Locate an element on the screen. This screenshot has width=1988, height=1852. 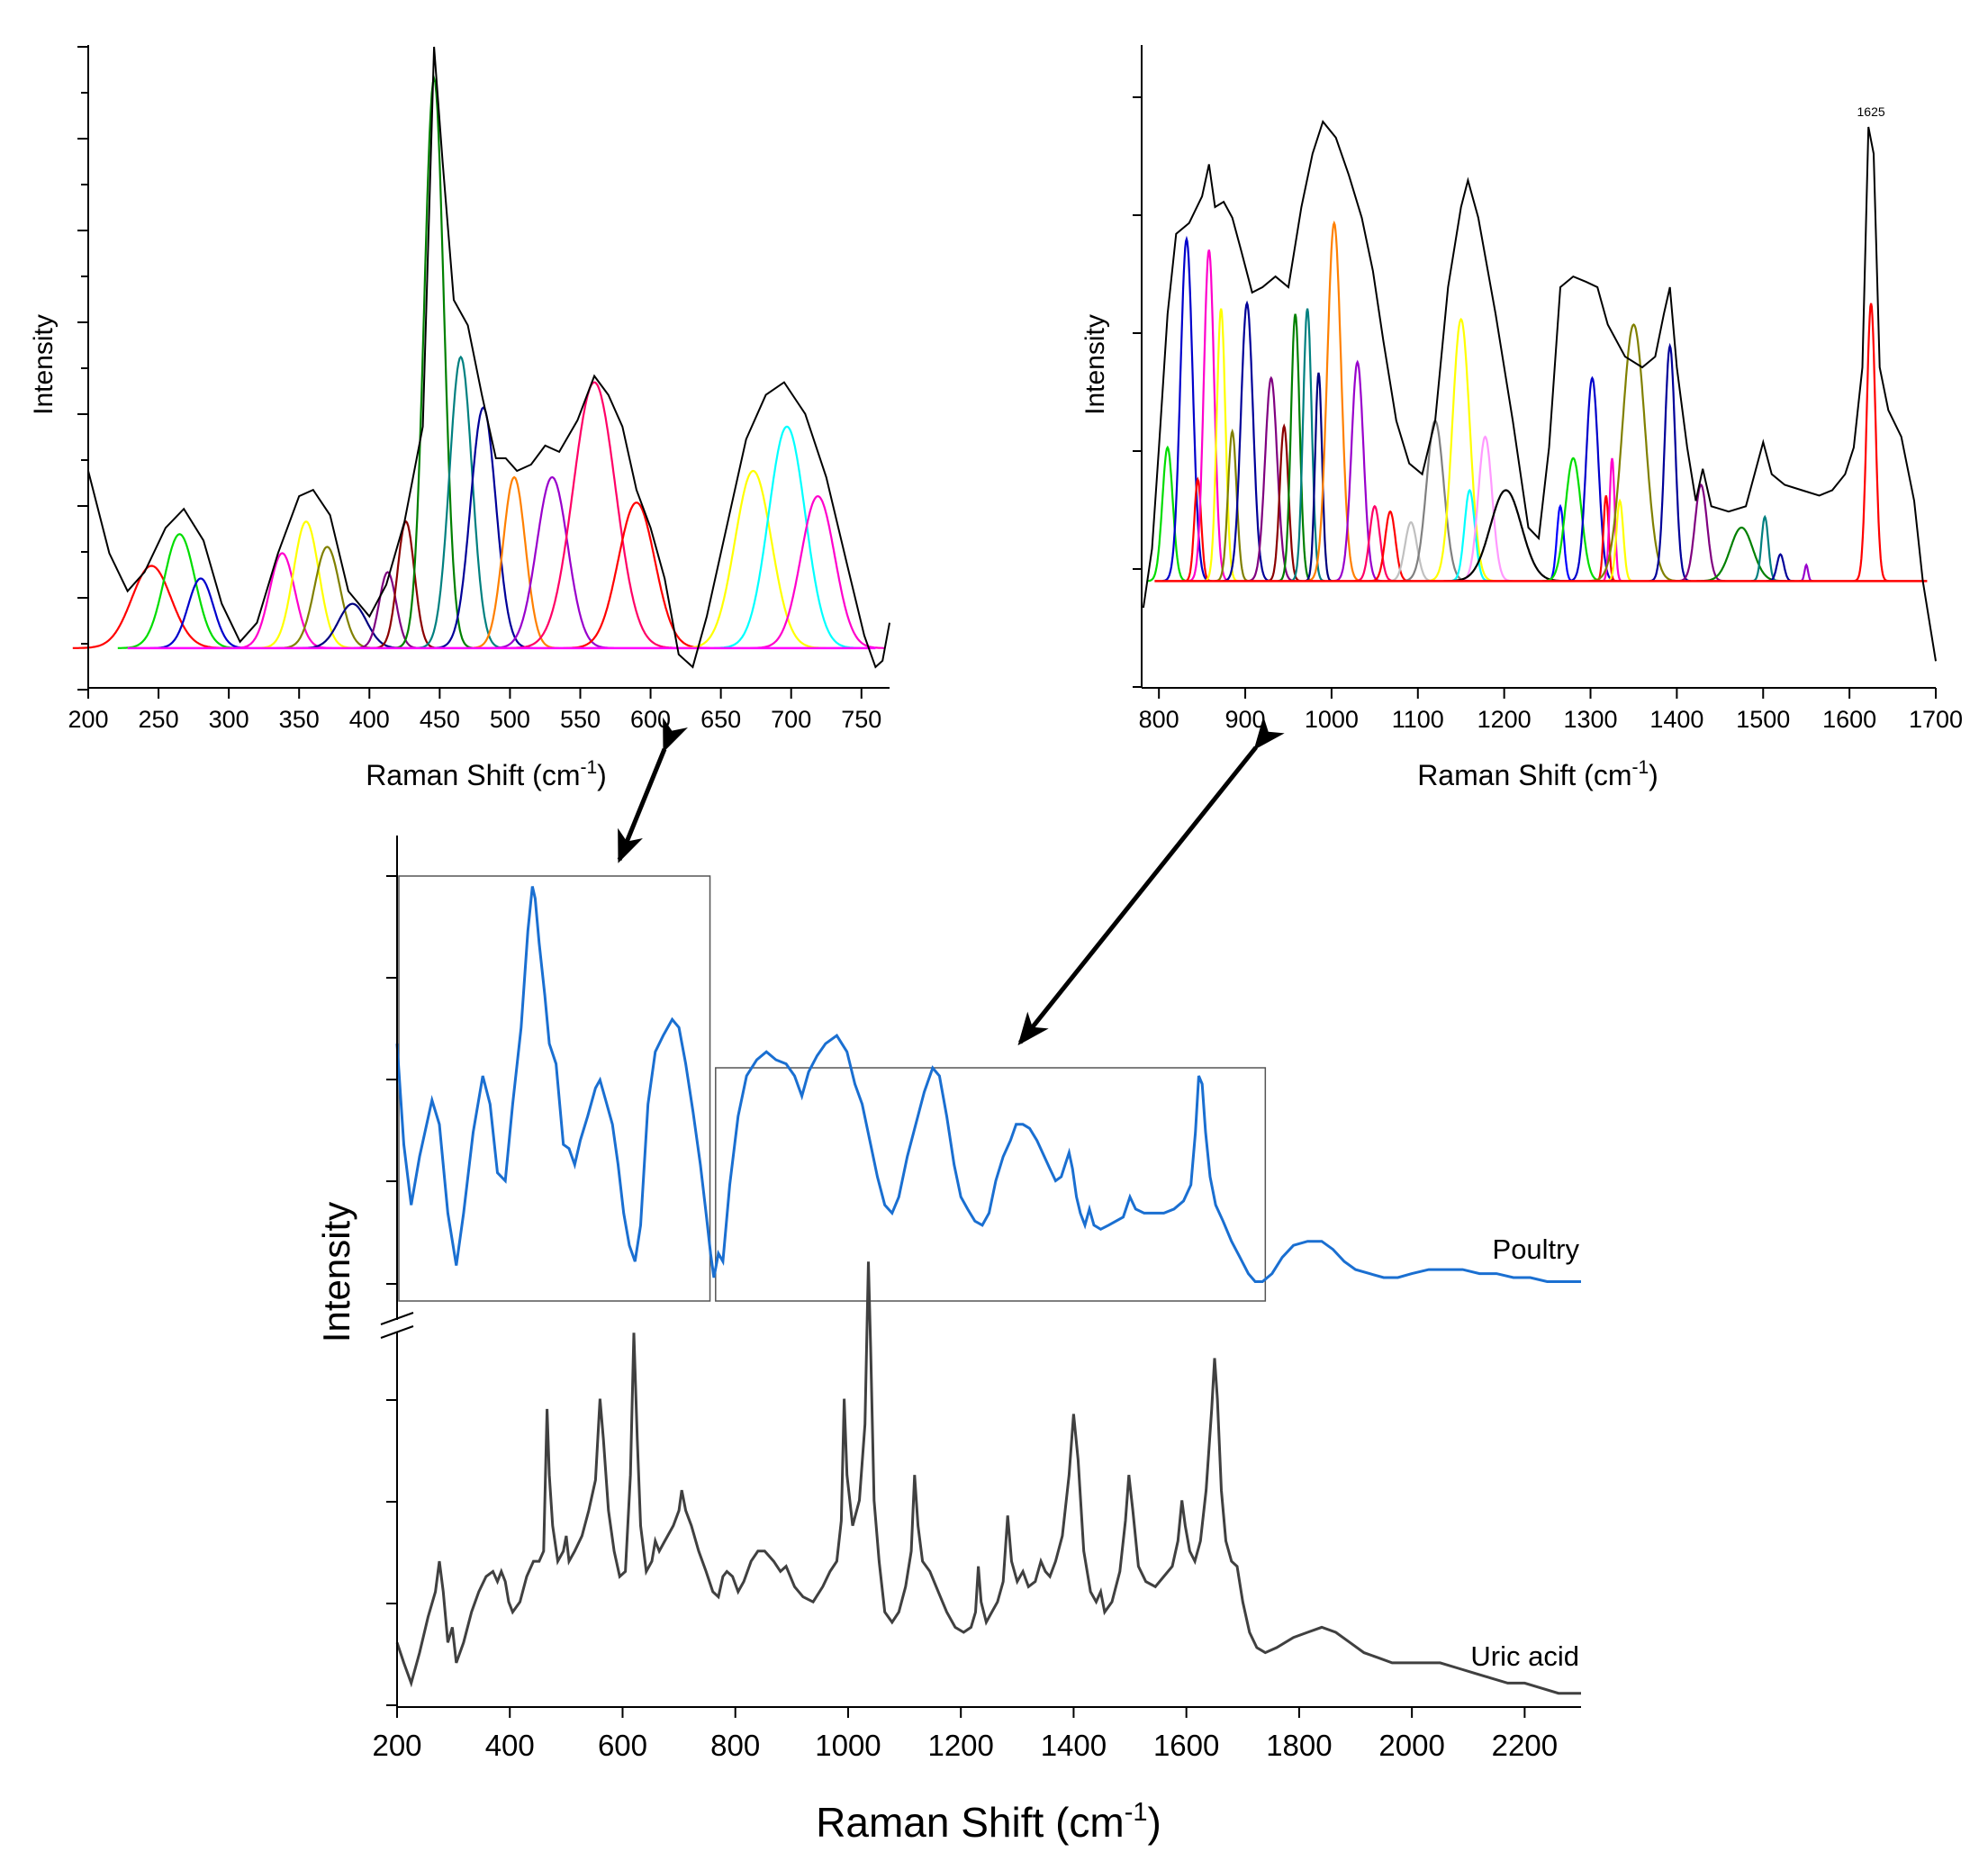
top-left-x-tick-label-350: 350 is located at coordinates (299, 720).